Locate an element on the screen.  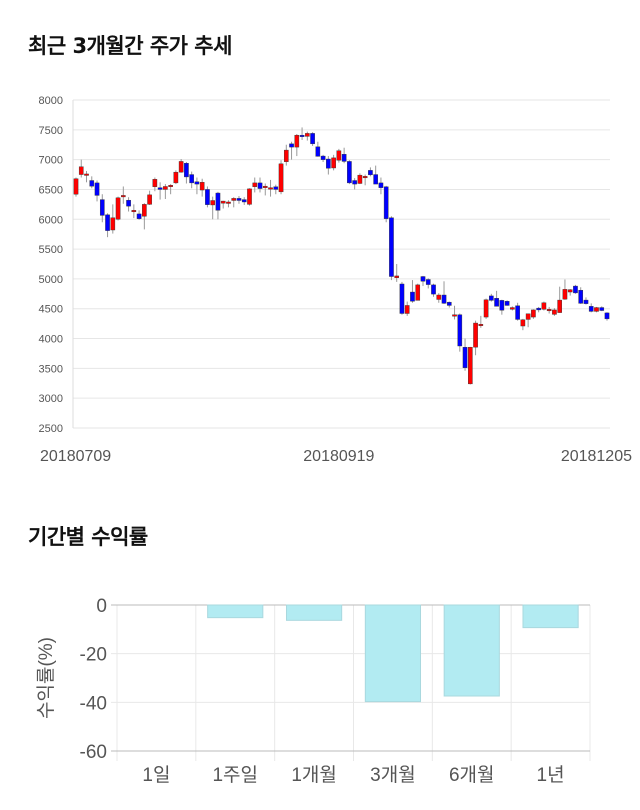
x-tick-label: 1개월 is located at coordinates (314, 775).